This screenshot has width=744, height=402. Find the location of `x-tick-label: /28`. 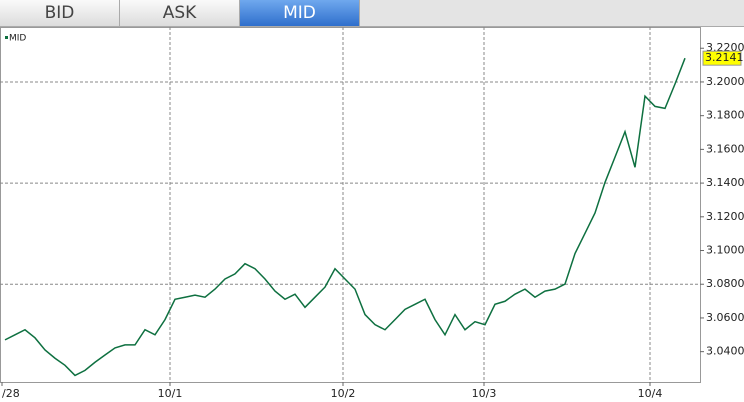

x-tick-label: /28 is located at coordinates (11, 393).